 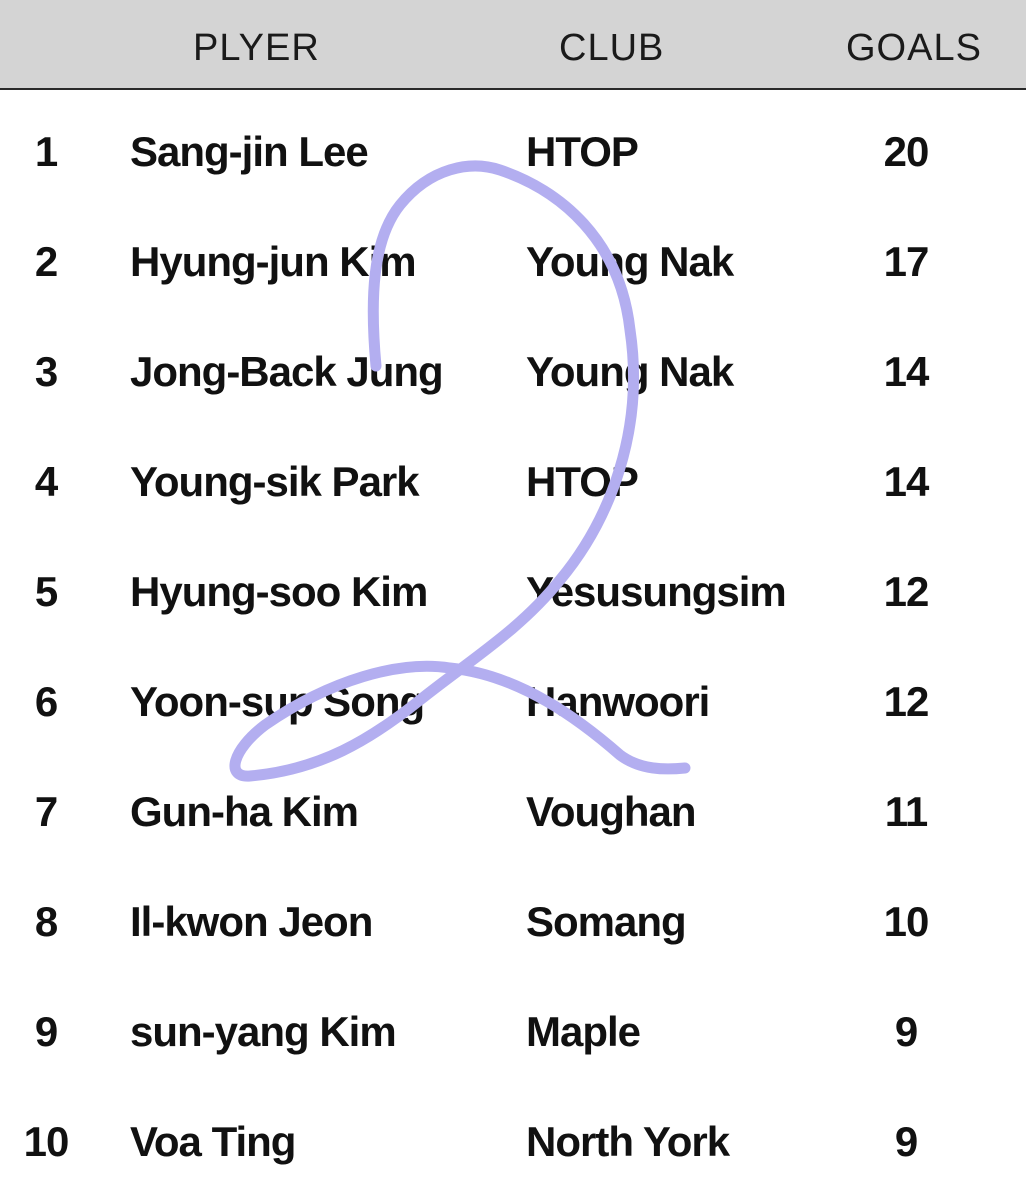 I want to click on player-column-header: PLYER, so click(x=256, y=48).